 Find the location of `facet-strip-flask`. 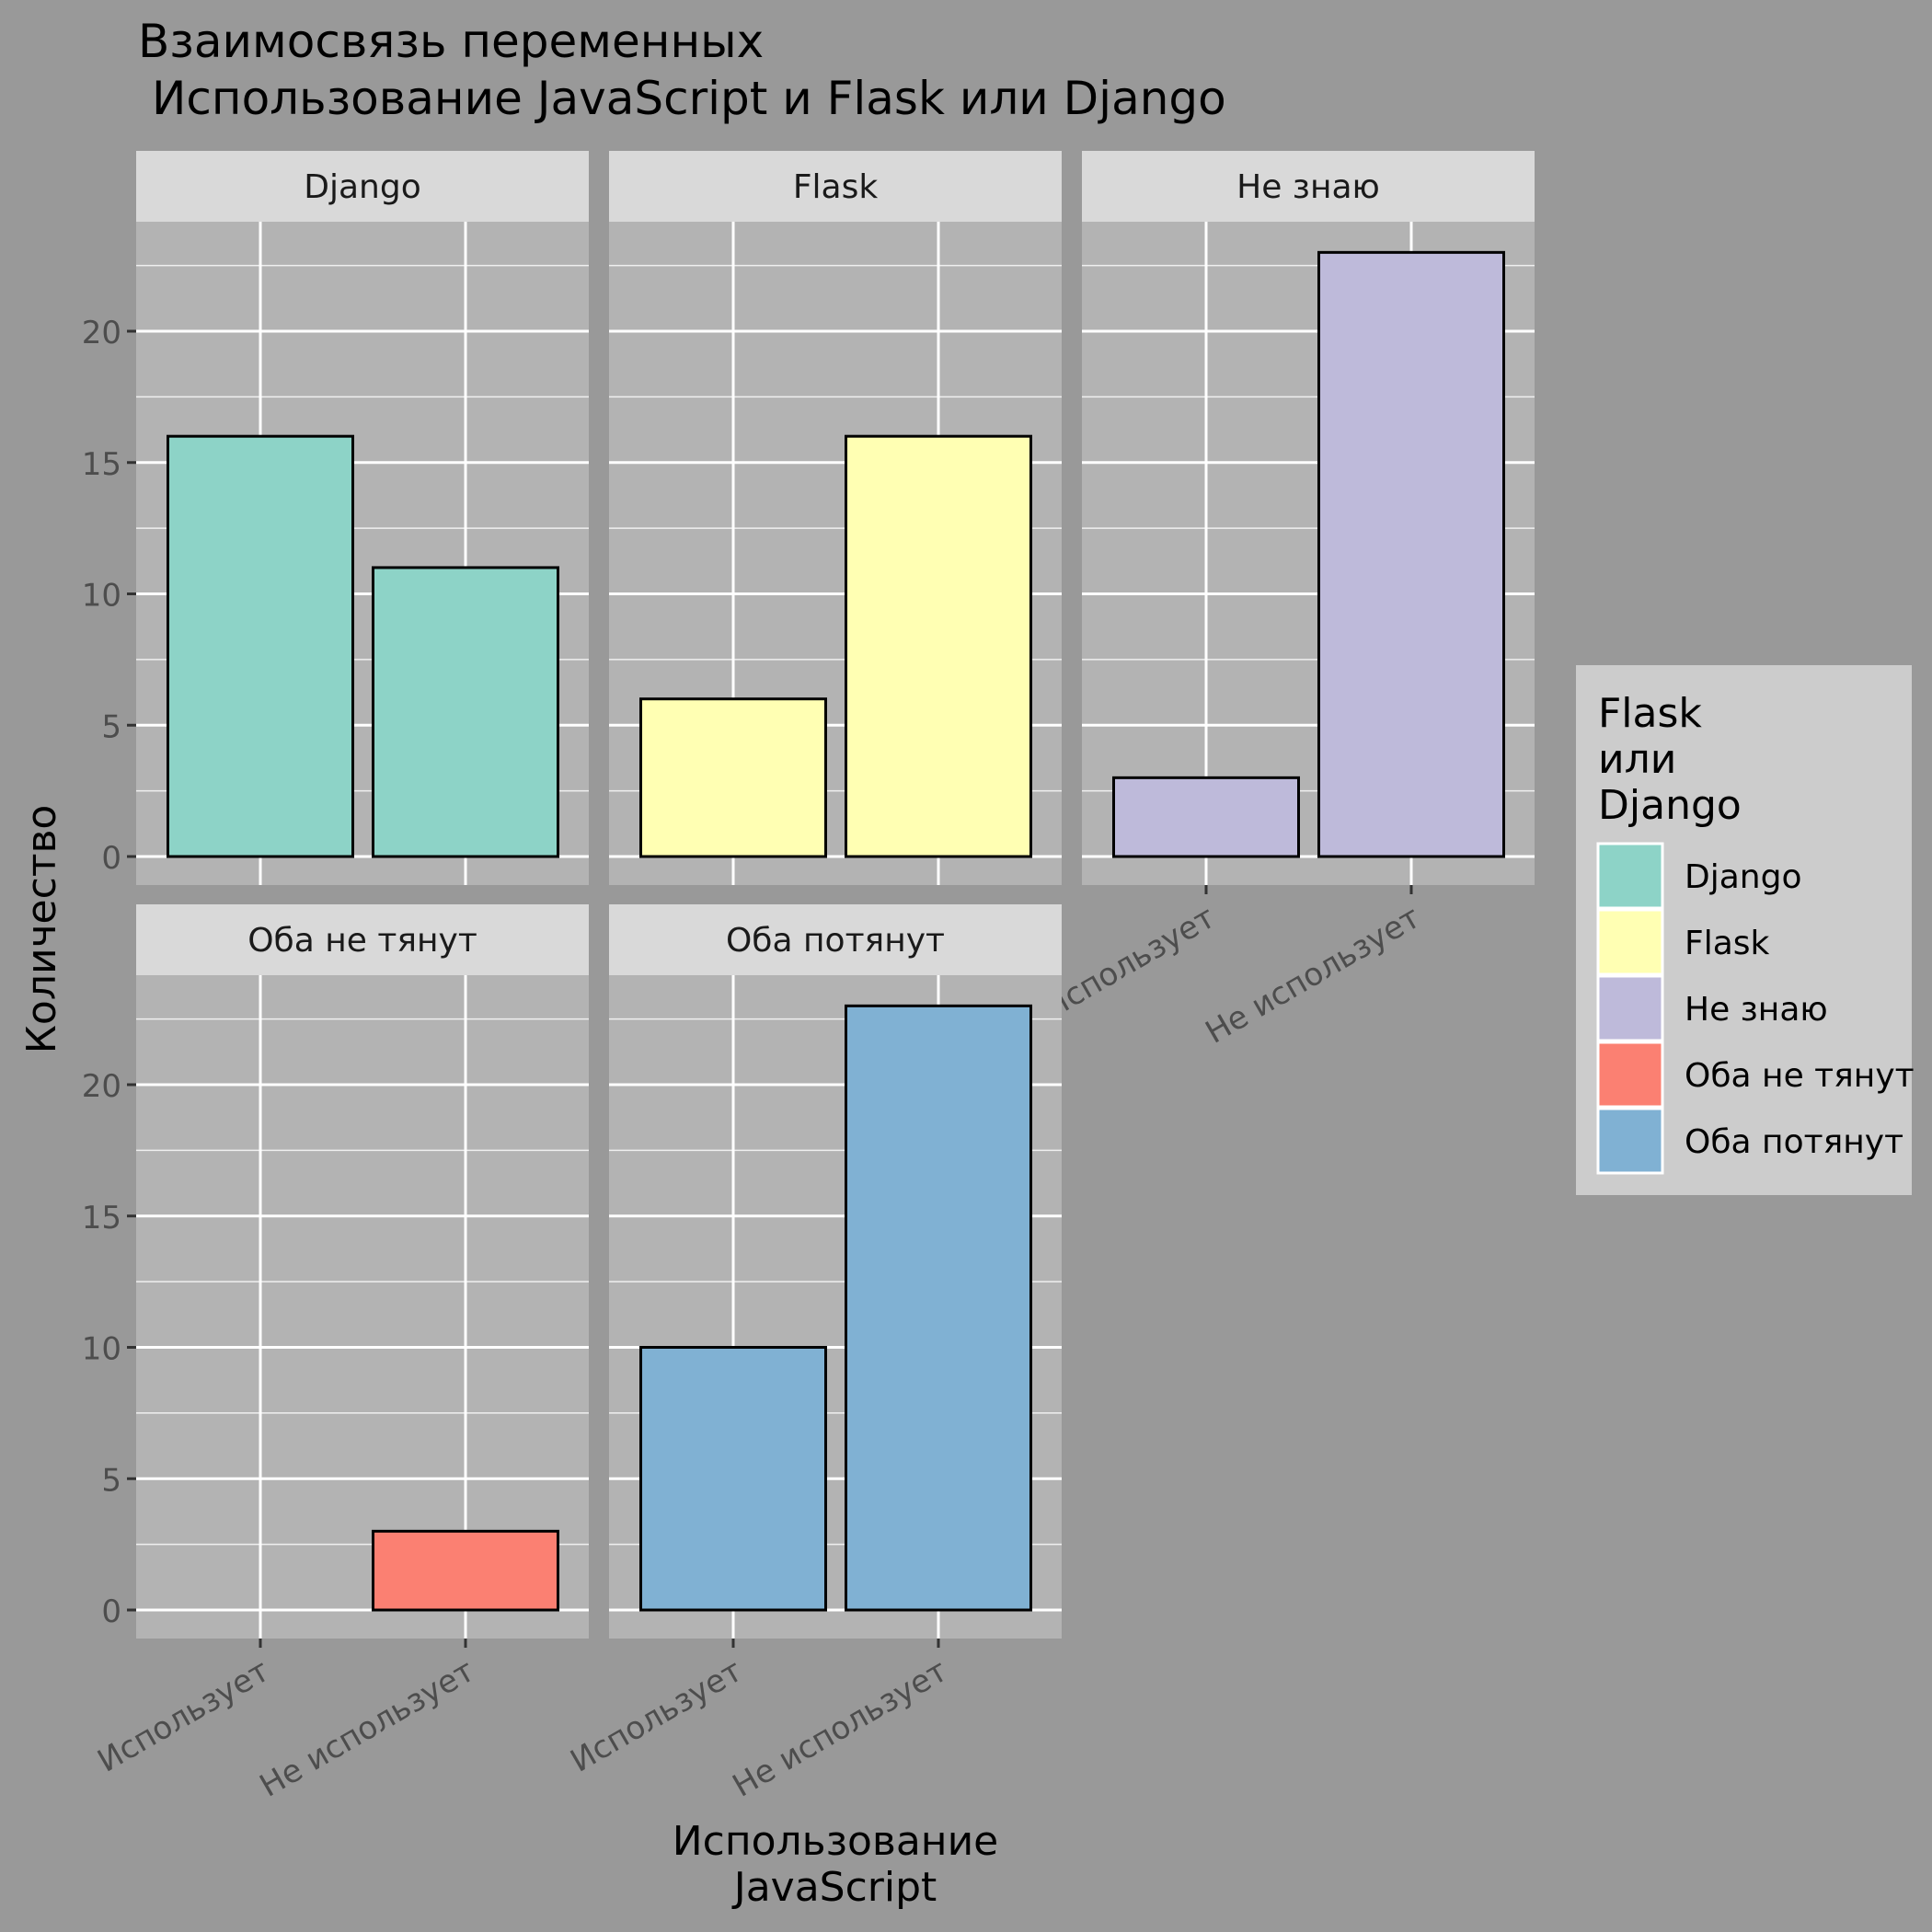

facet-strip-flask is located at coordinates (835, 186).